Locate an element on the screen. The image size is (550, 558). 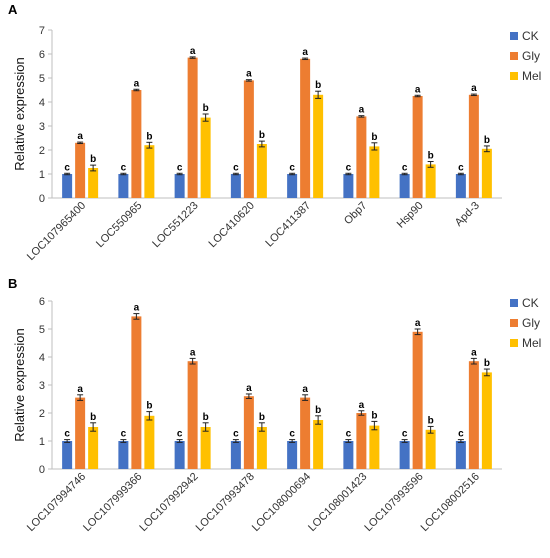
panel-b-category-label: LOC107993596 is located at coordinates (393, 502).